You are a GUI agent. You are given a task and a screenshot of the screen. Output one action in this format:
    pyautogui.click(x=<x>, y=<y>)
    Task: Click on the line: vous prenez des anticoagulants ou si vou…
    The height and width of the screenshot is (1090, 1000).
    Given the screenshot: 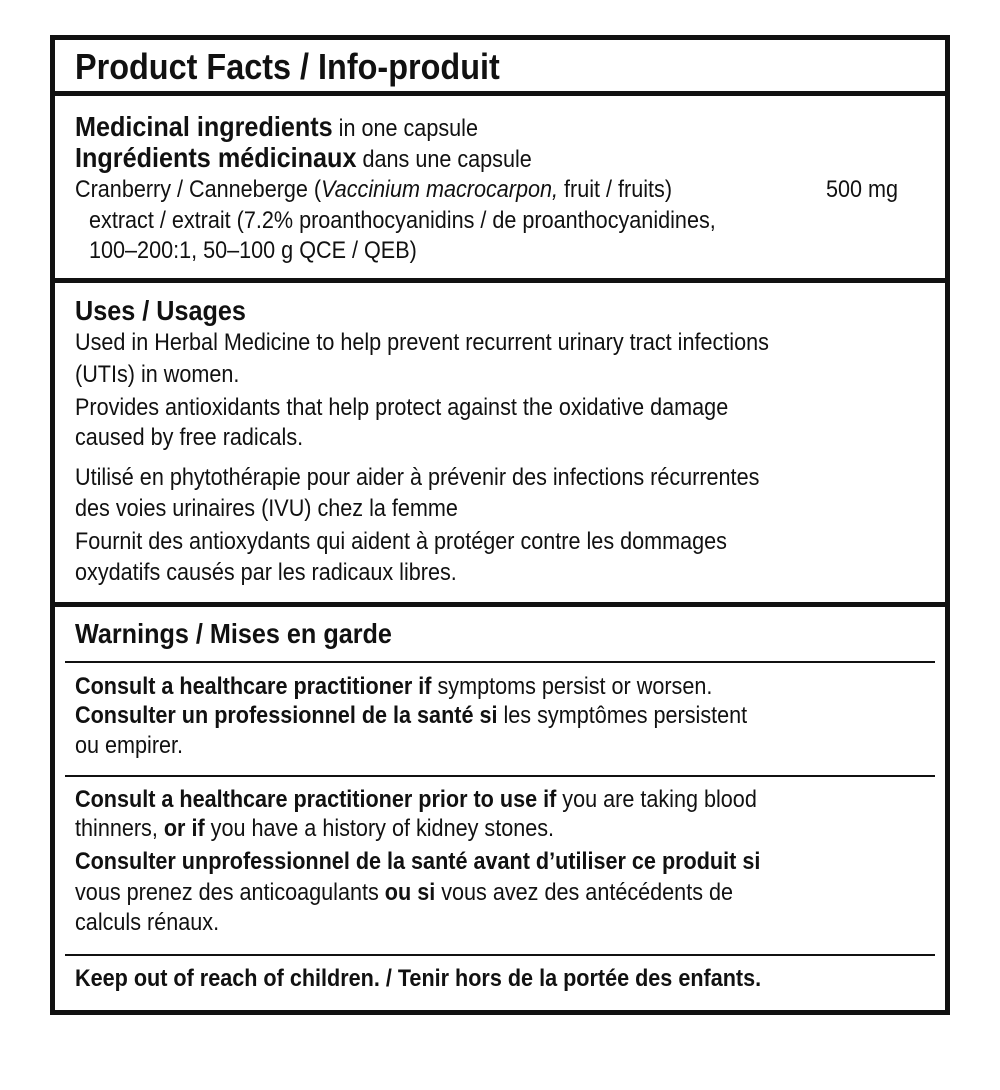 What is the action you would take?
    pyautogui.click(x=404, y=893)
    